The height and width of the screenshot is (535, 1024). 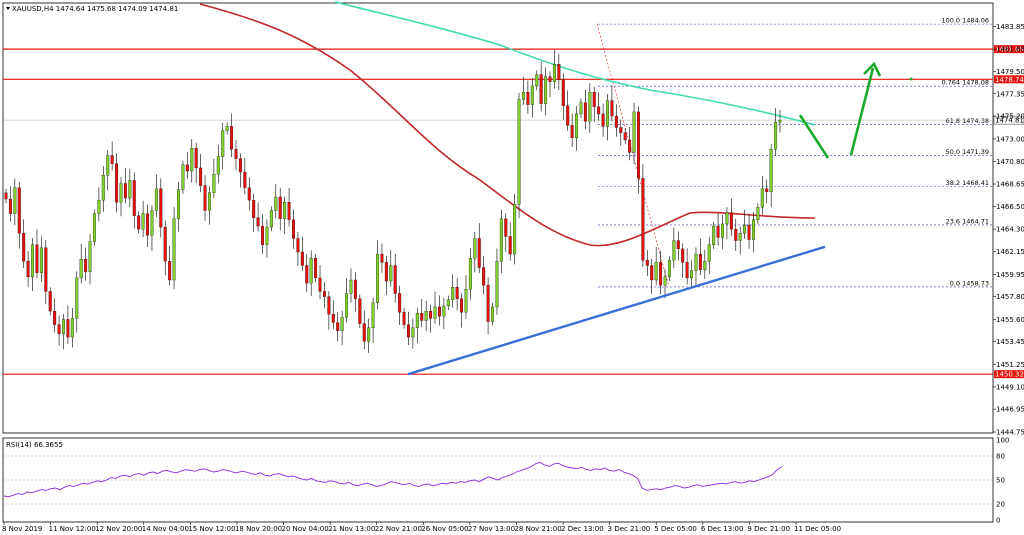 I want to click on level-price-label: 1481.65, so click(x=1009, y=50).